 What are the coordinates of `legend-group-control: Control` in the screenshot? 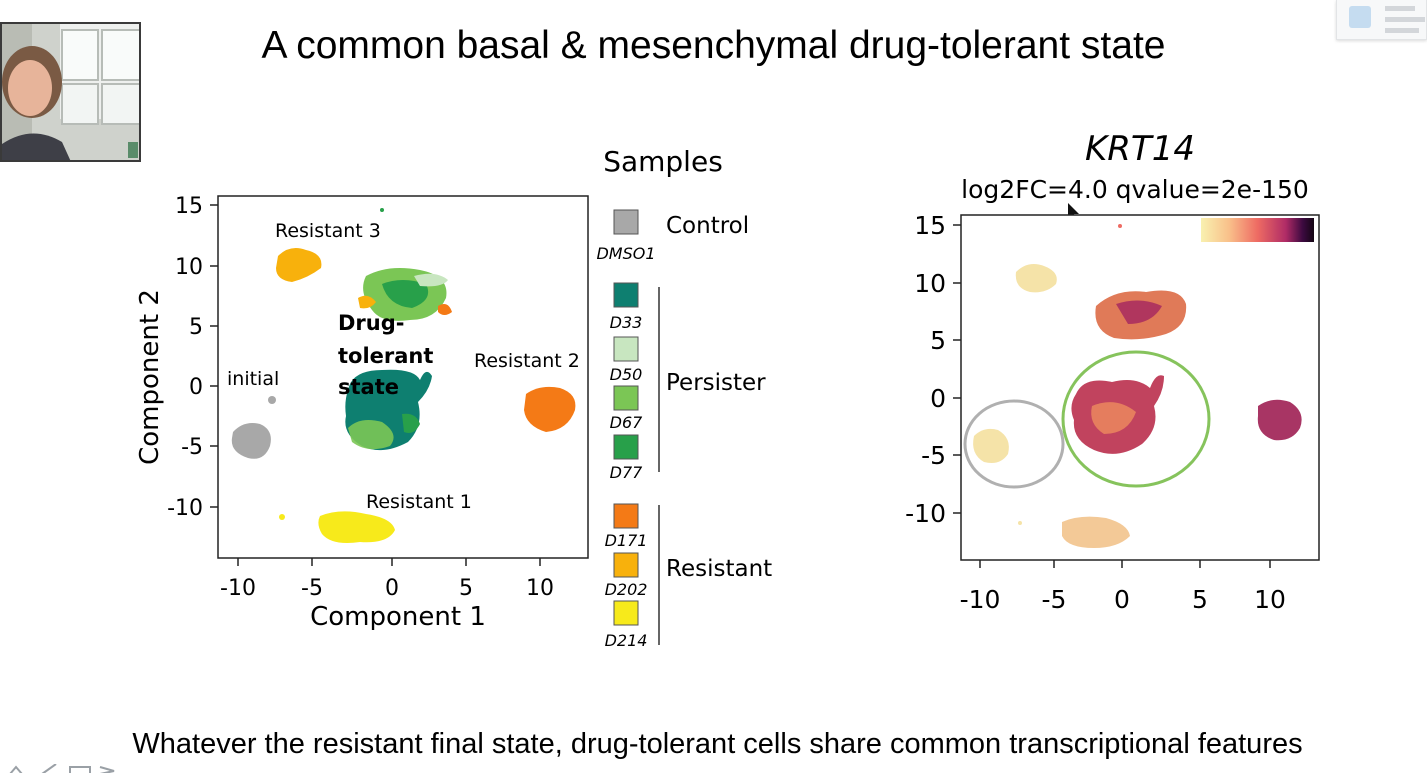 It's located at (707, 226).